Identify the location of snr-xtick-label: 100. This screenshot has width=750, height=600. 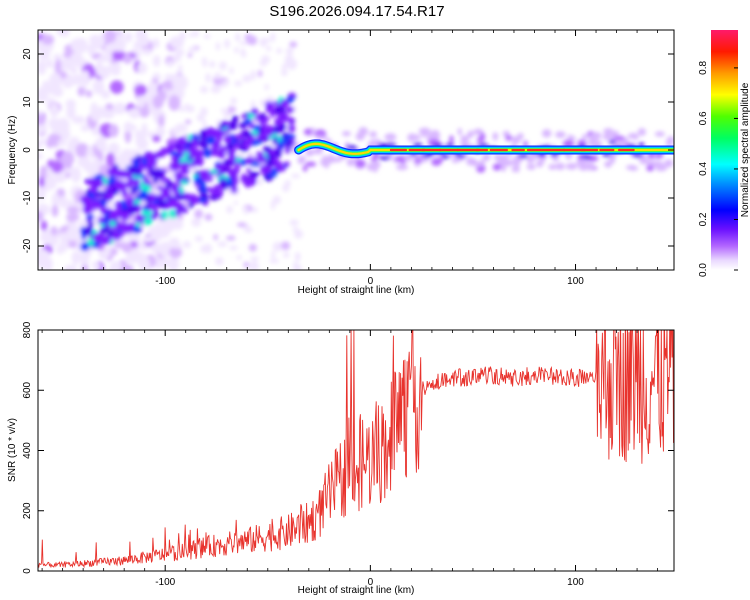
(575, 582).